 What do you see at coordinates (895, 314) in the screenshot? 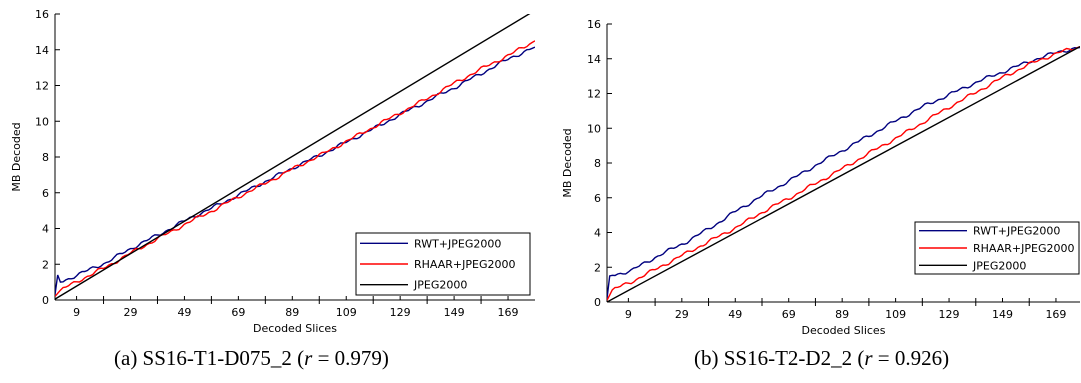
I see `x-tick-label-b: 109` at bounding box center [895, 314].